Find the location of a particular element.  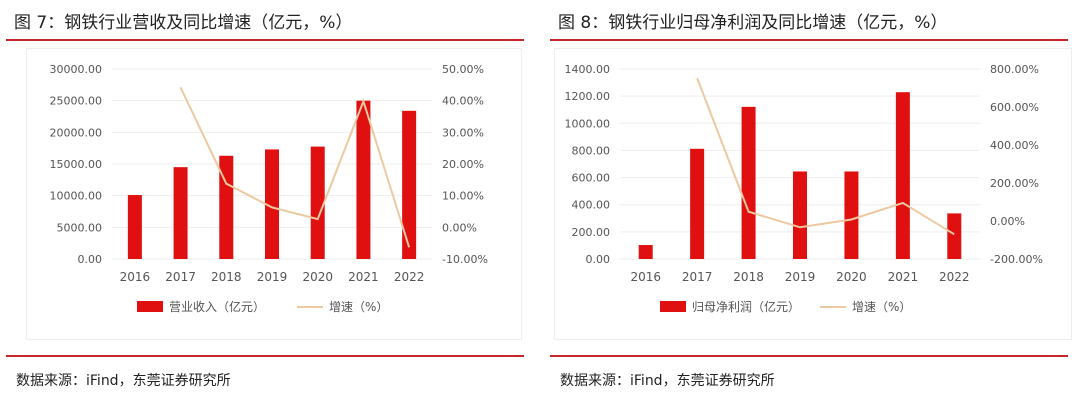

y-tick-left: 20000.00 is located at coordinates (76, 132).